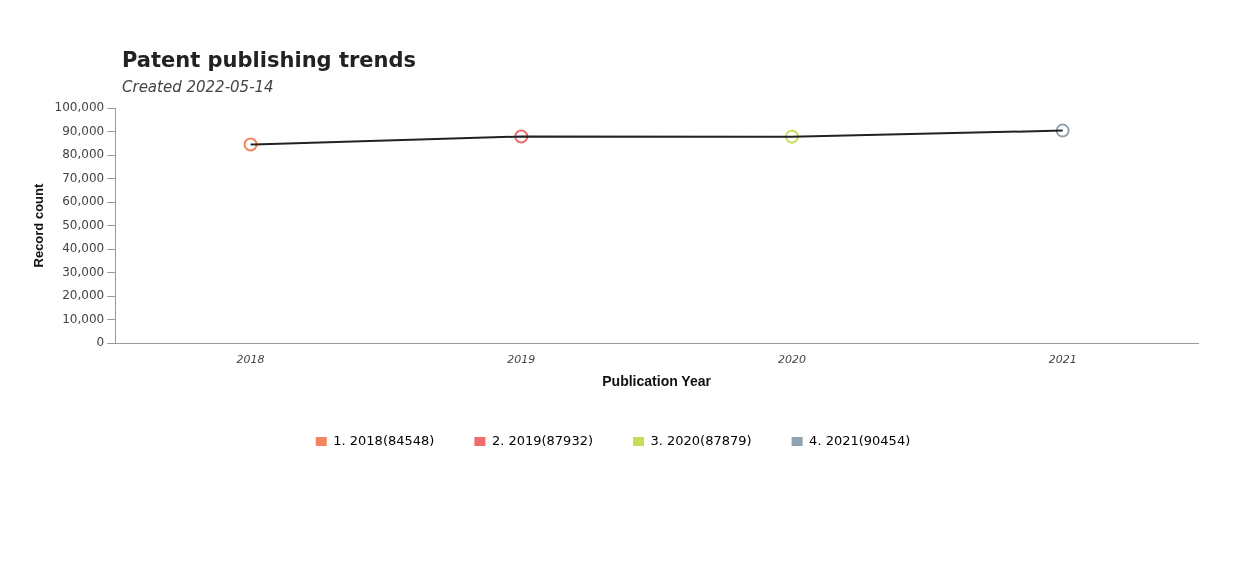 The image size is (1241, 562). Describe the element at coordinates (79, 107) in the screenshot. I see `y-tick-label: 100,000` at that location.